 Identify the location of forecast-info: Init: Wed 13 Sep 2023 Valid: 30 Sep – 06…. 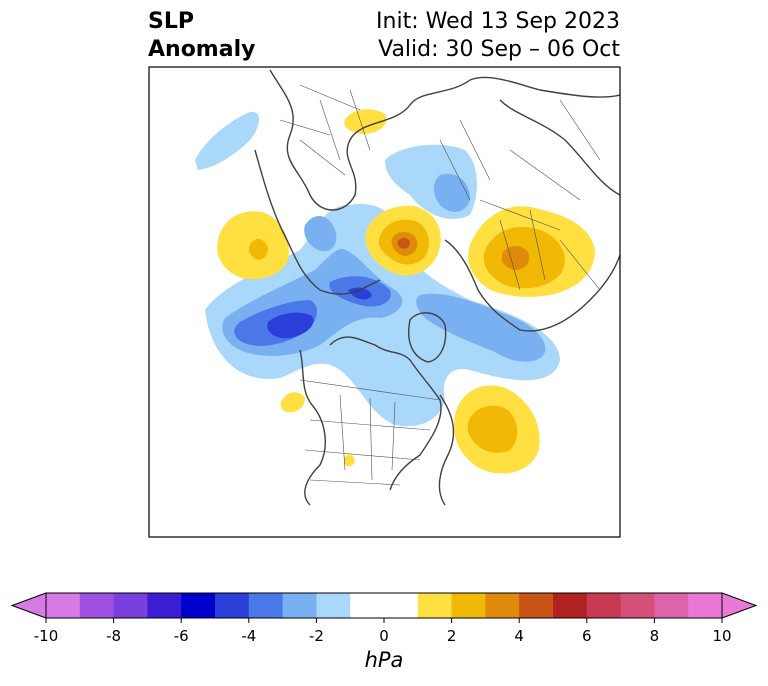
(498, 36).